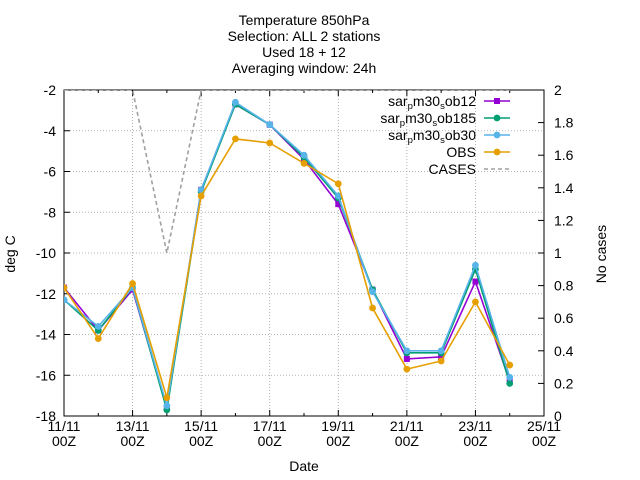  I want to click on y2-tick-label: 0.4, so click(564, 351).